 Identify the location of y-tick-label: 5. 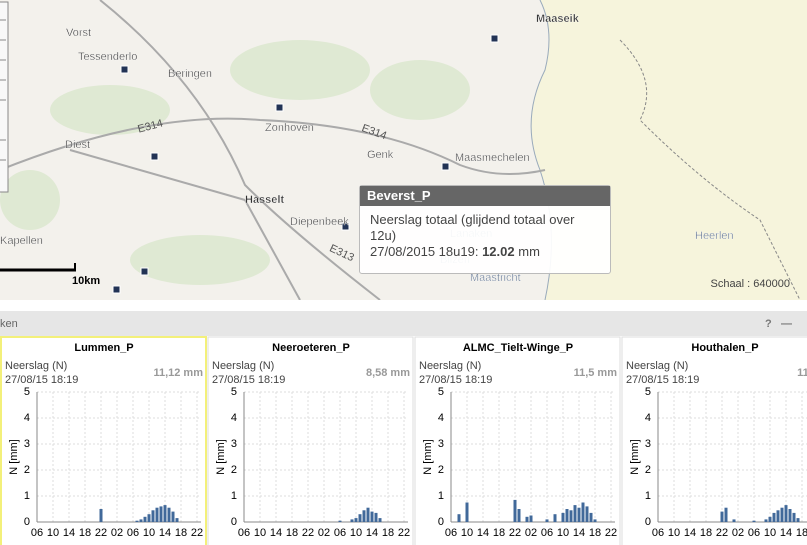
(234, 392).